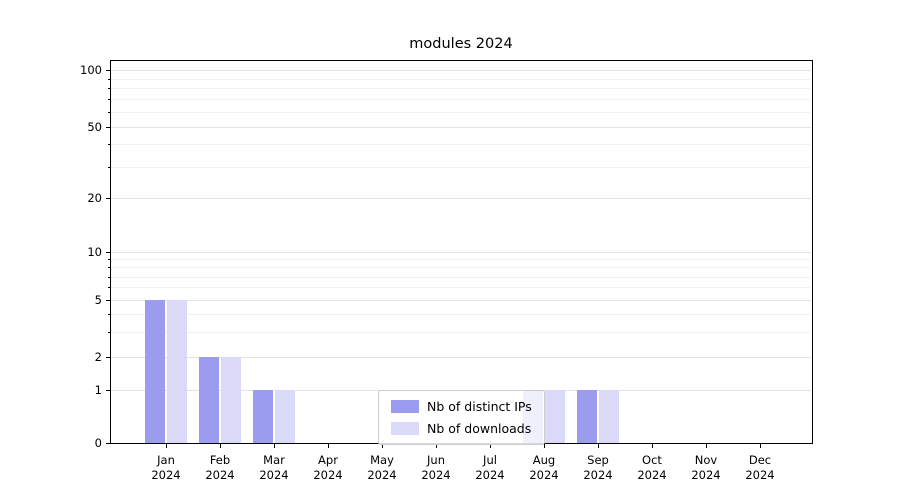  Describe the element at coordinates (479, 428) in the screenshot. I see `legend-label-downloads: Nb of downloads` at that location.